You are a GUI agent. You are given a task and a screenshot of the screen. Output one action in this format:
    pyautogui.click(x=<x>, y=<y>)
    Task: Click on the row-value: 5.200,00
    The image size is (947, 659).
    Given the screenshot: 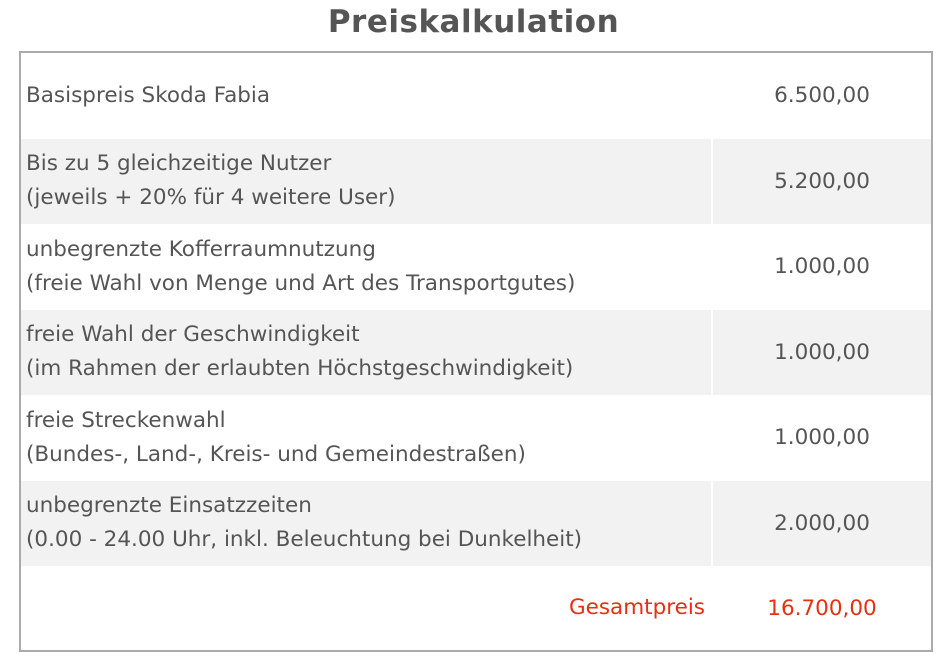 What is the action you would take?
    pyautogui.click(x=822, y=181)
    